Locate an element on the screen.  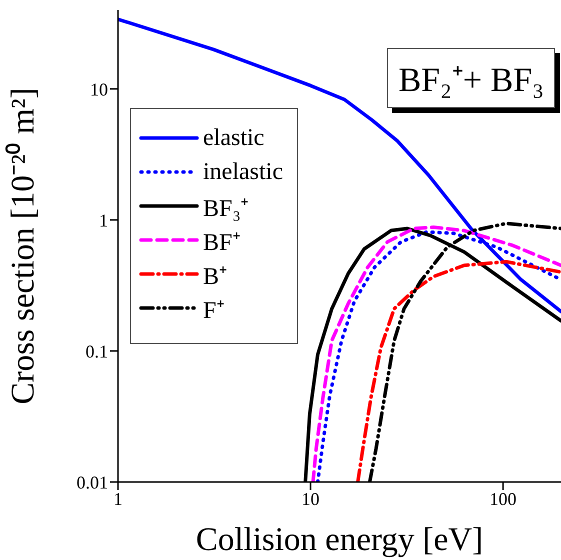
legend-label: elastic is located at coordinates (233, 138).